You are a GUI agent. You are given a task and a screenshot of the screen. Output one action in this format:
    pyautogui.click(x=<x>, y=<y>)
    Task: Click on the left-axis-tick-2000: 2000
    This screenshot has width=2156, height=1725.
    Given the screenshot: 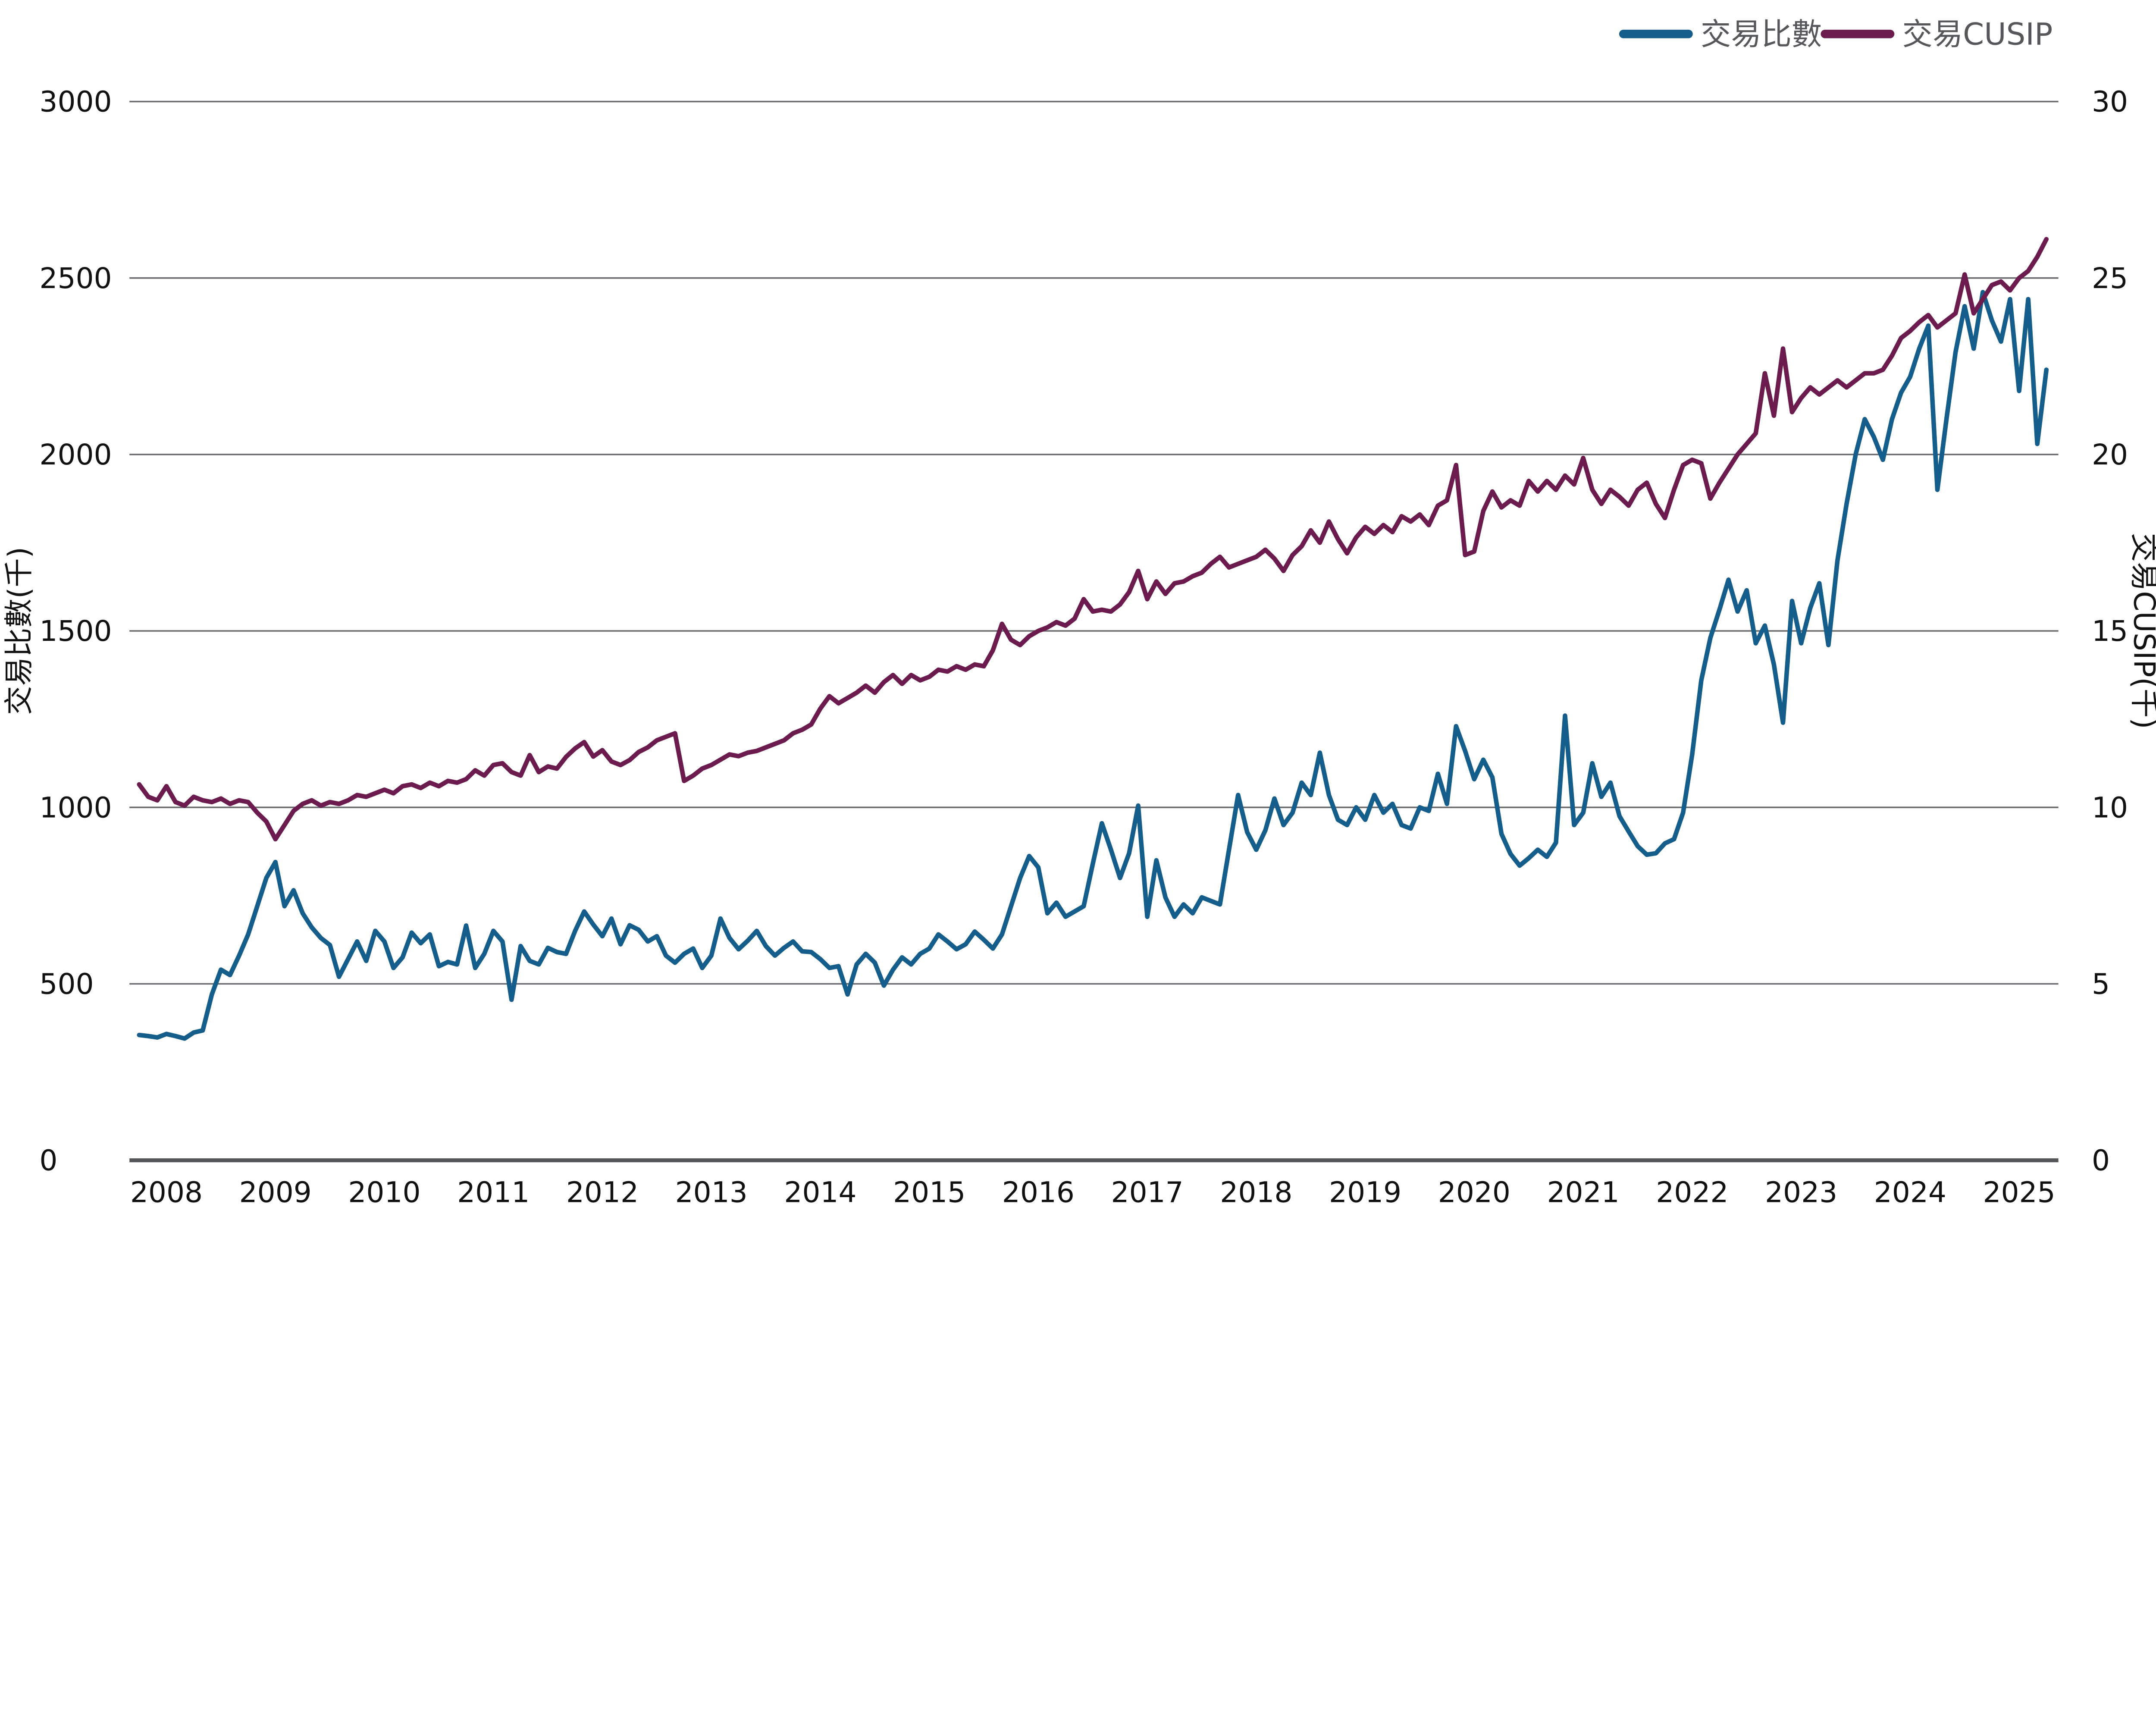 What is the action you would take?
    pyautogui.click(x=75, y=455)
    